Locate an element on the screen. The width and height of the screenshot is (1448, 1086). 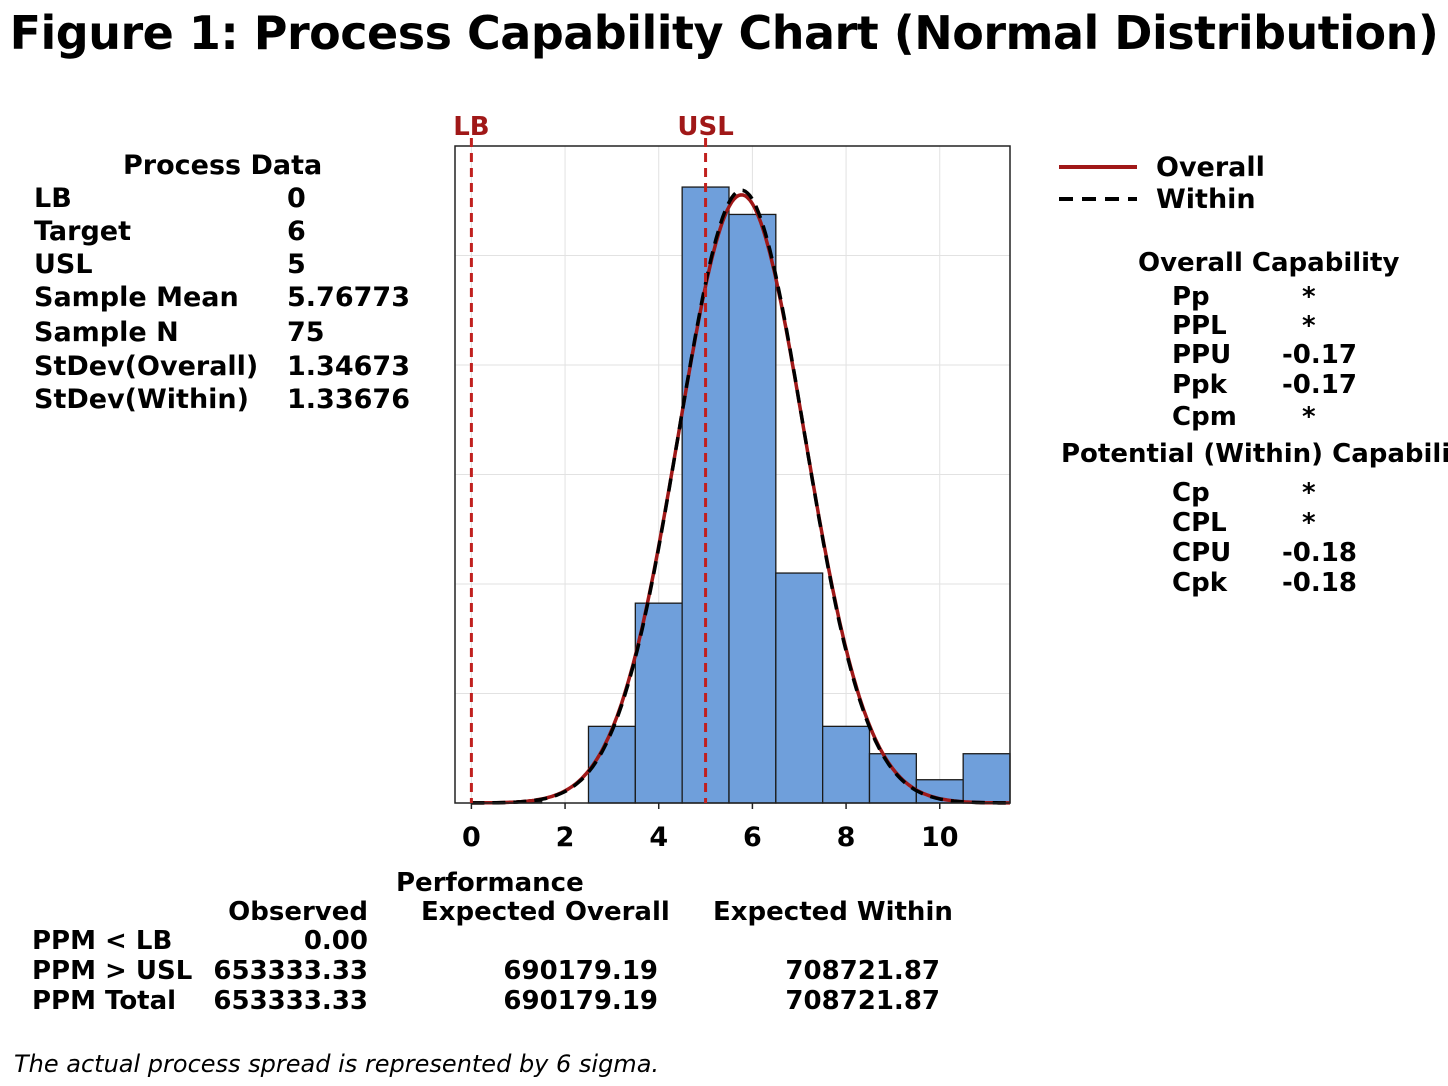
process-data-value: 0 is located at coordinates (296, 198).